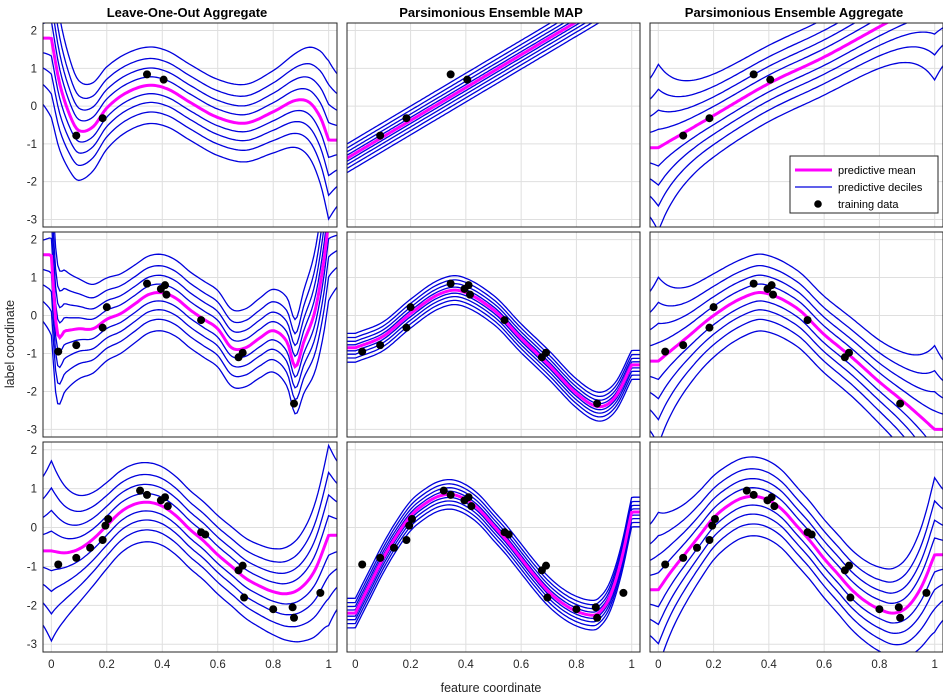 The width and height of the screenshot is (943, 696). I want to click on panel-r3-c2: 0 0.2 0.4 0.6 0.8 1, so click(493, 556).